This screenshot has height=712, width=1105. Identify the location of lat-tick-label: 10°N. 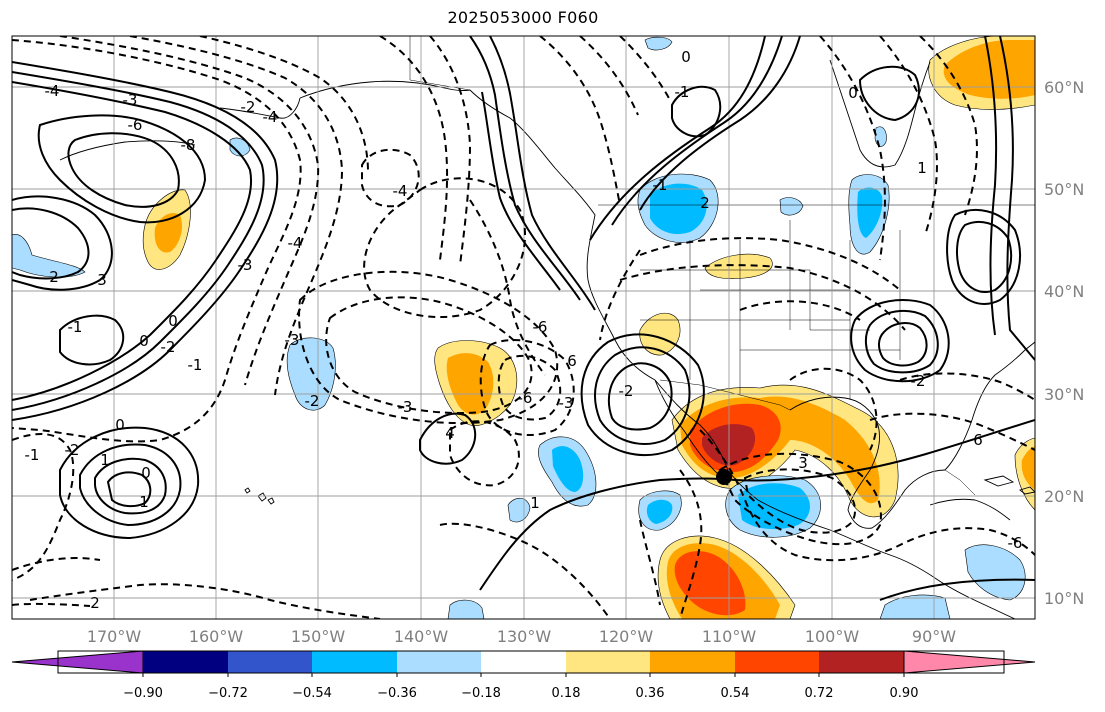
(1064, 598).